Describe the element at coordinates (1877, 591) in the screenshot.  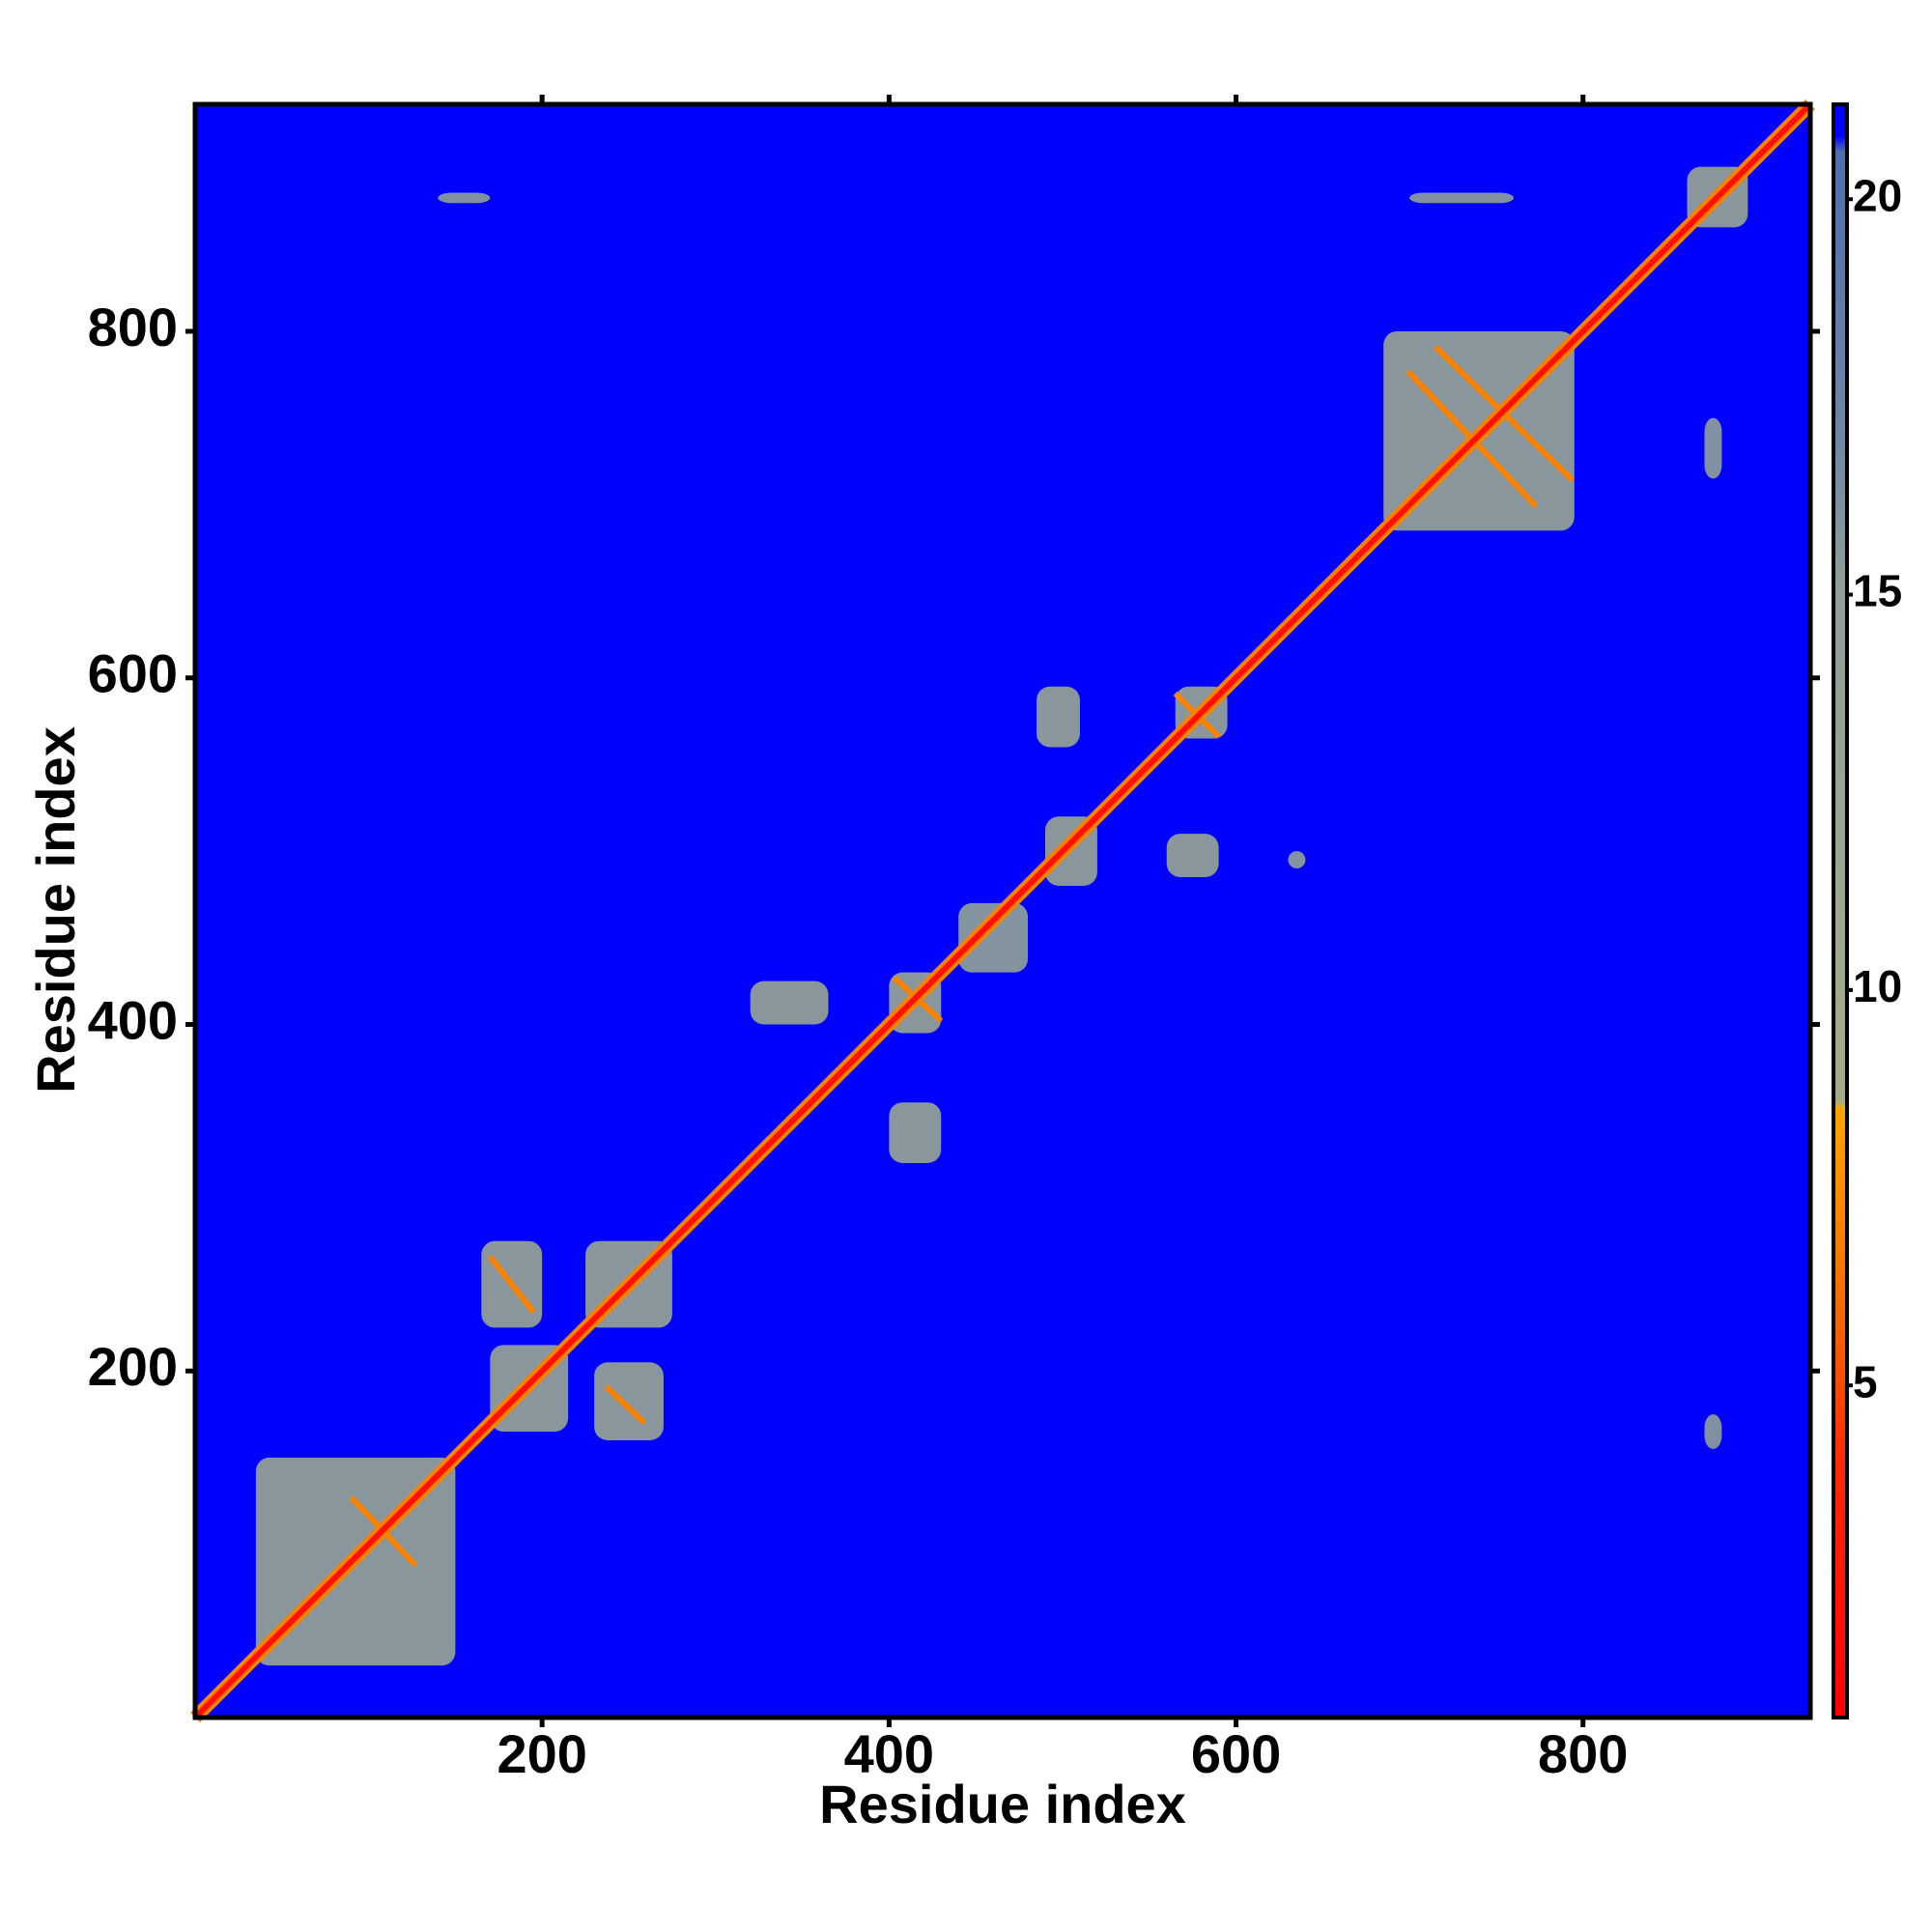
I see `colorbar-tick-label: 15` at that location.